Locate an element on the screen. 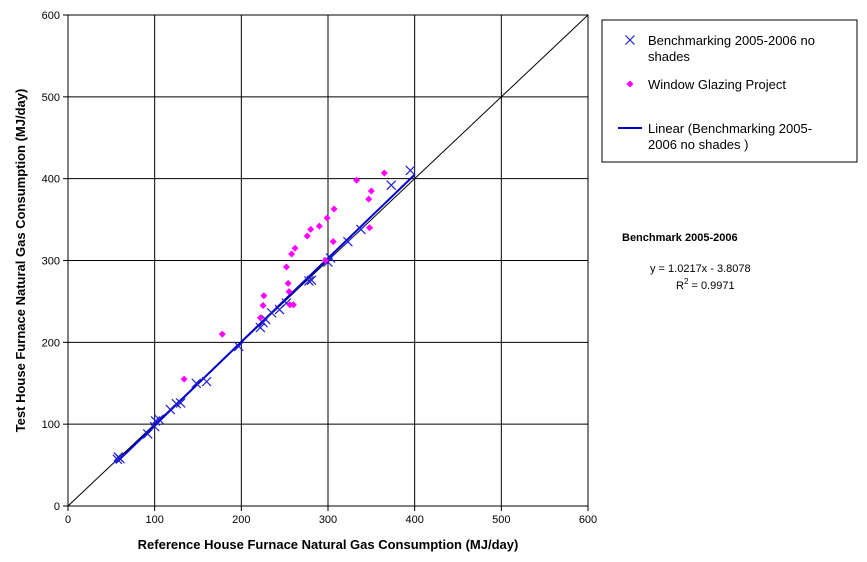 The image size is (867, 562). x-tick-label: 600 is located at coordinates (588, 520).